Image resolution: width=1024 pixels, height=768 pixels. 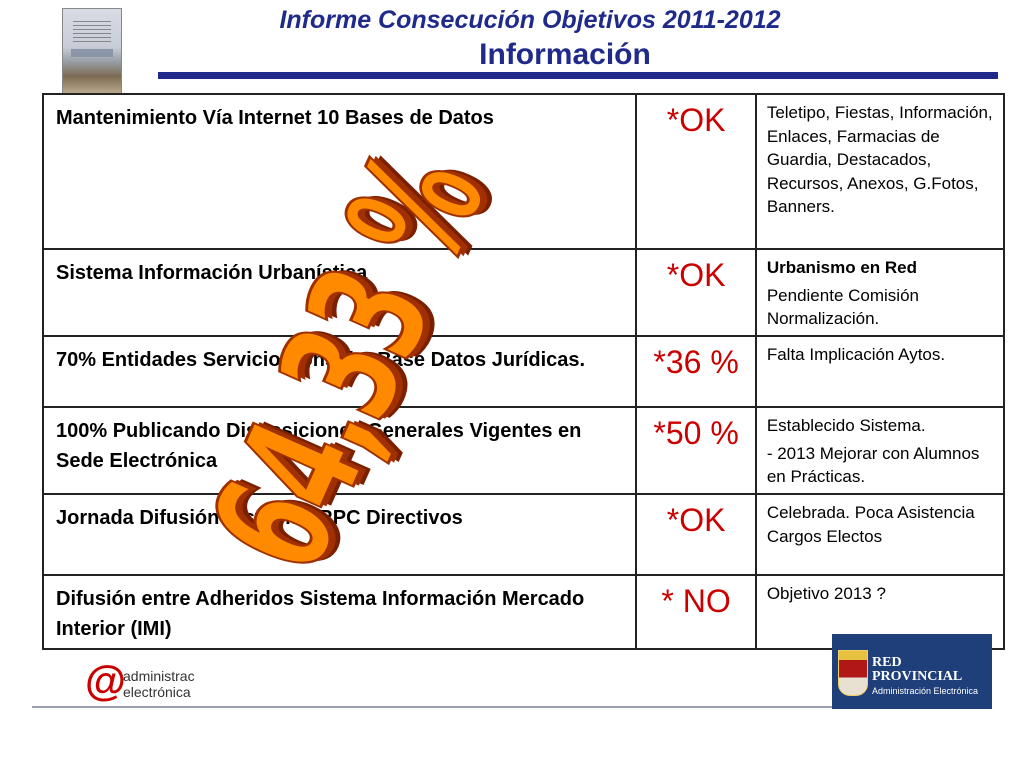 I want to click on coat-of-arms-icon, so click(x=853, y=673).